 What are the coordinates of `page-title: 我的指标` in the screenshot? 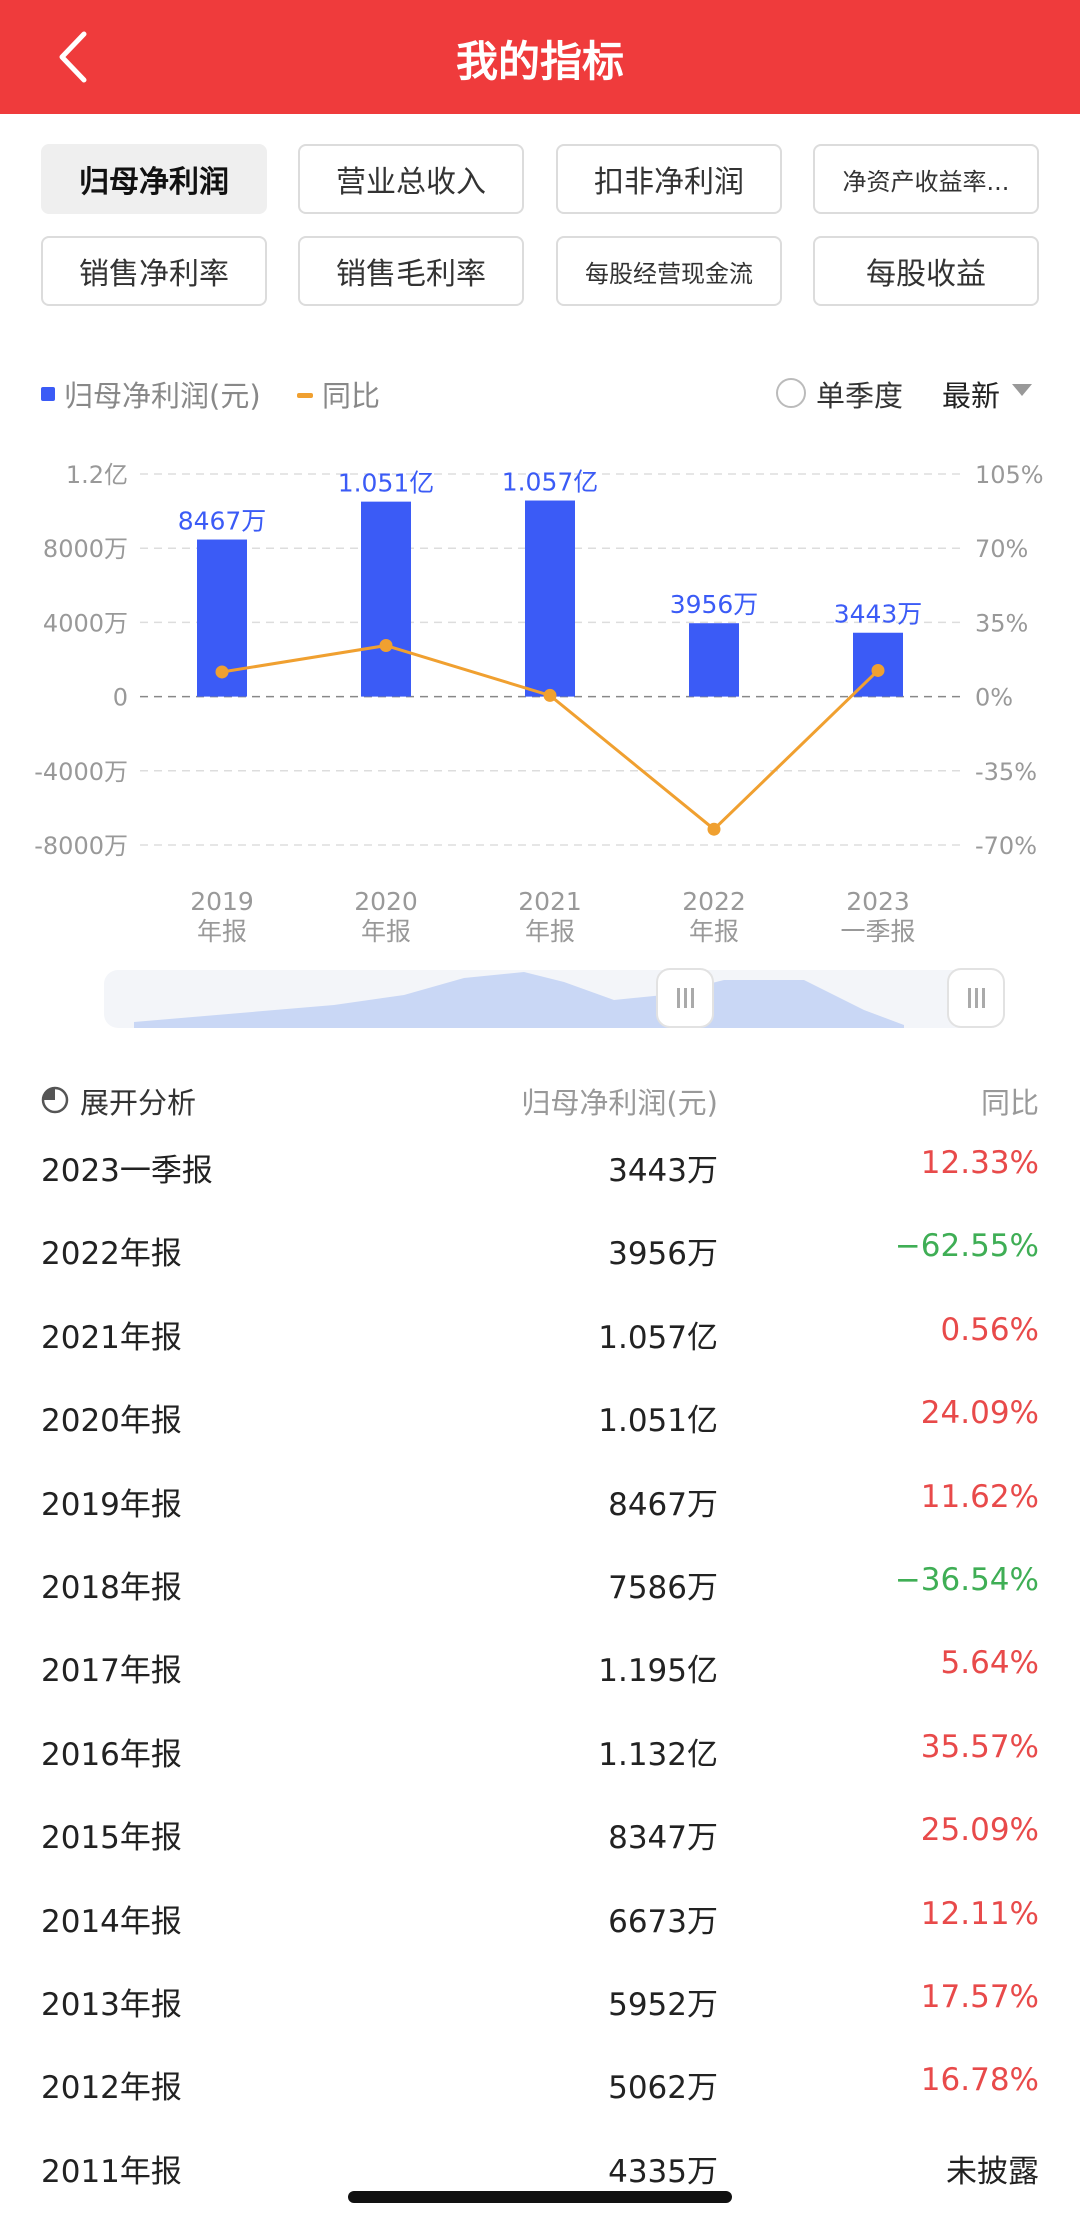 It's located at (539, 61).